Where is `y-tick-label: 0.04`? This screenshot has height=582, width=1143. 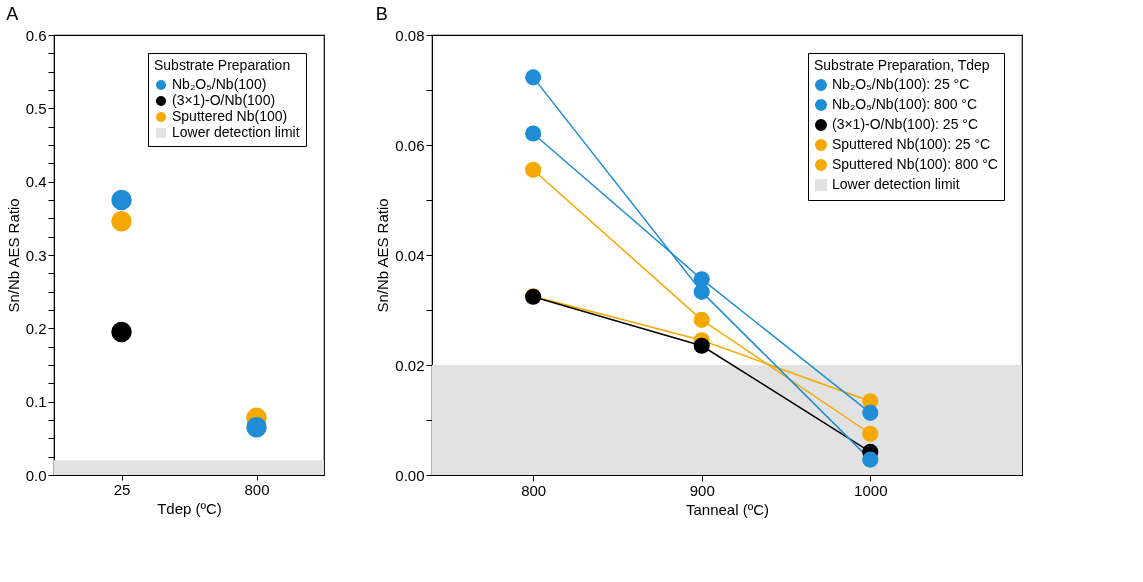
y-tick-label: 0.04 is located at coordinates (410, 255).